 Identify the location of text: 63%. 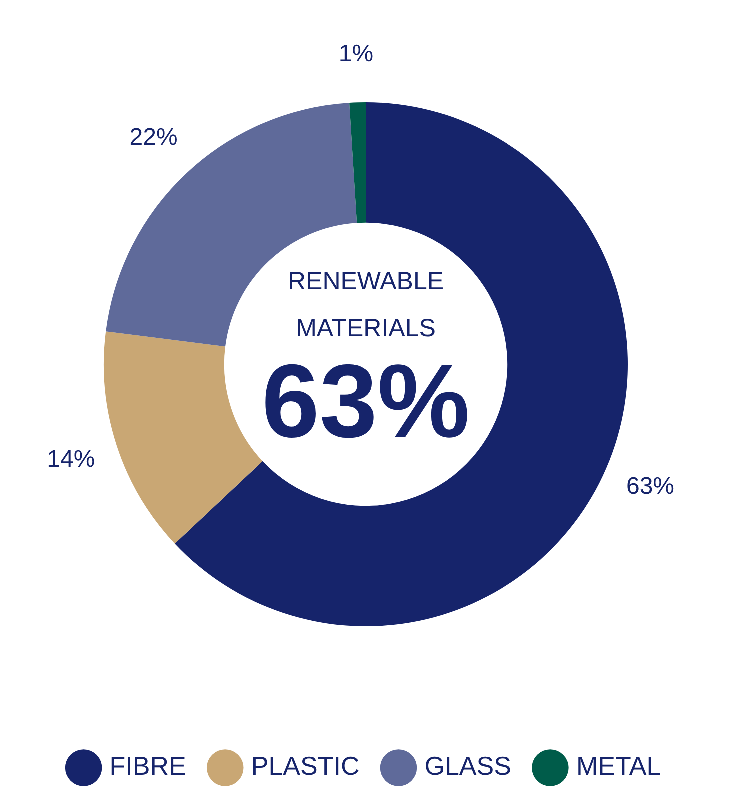
(366, 402).